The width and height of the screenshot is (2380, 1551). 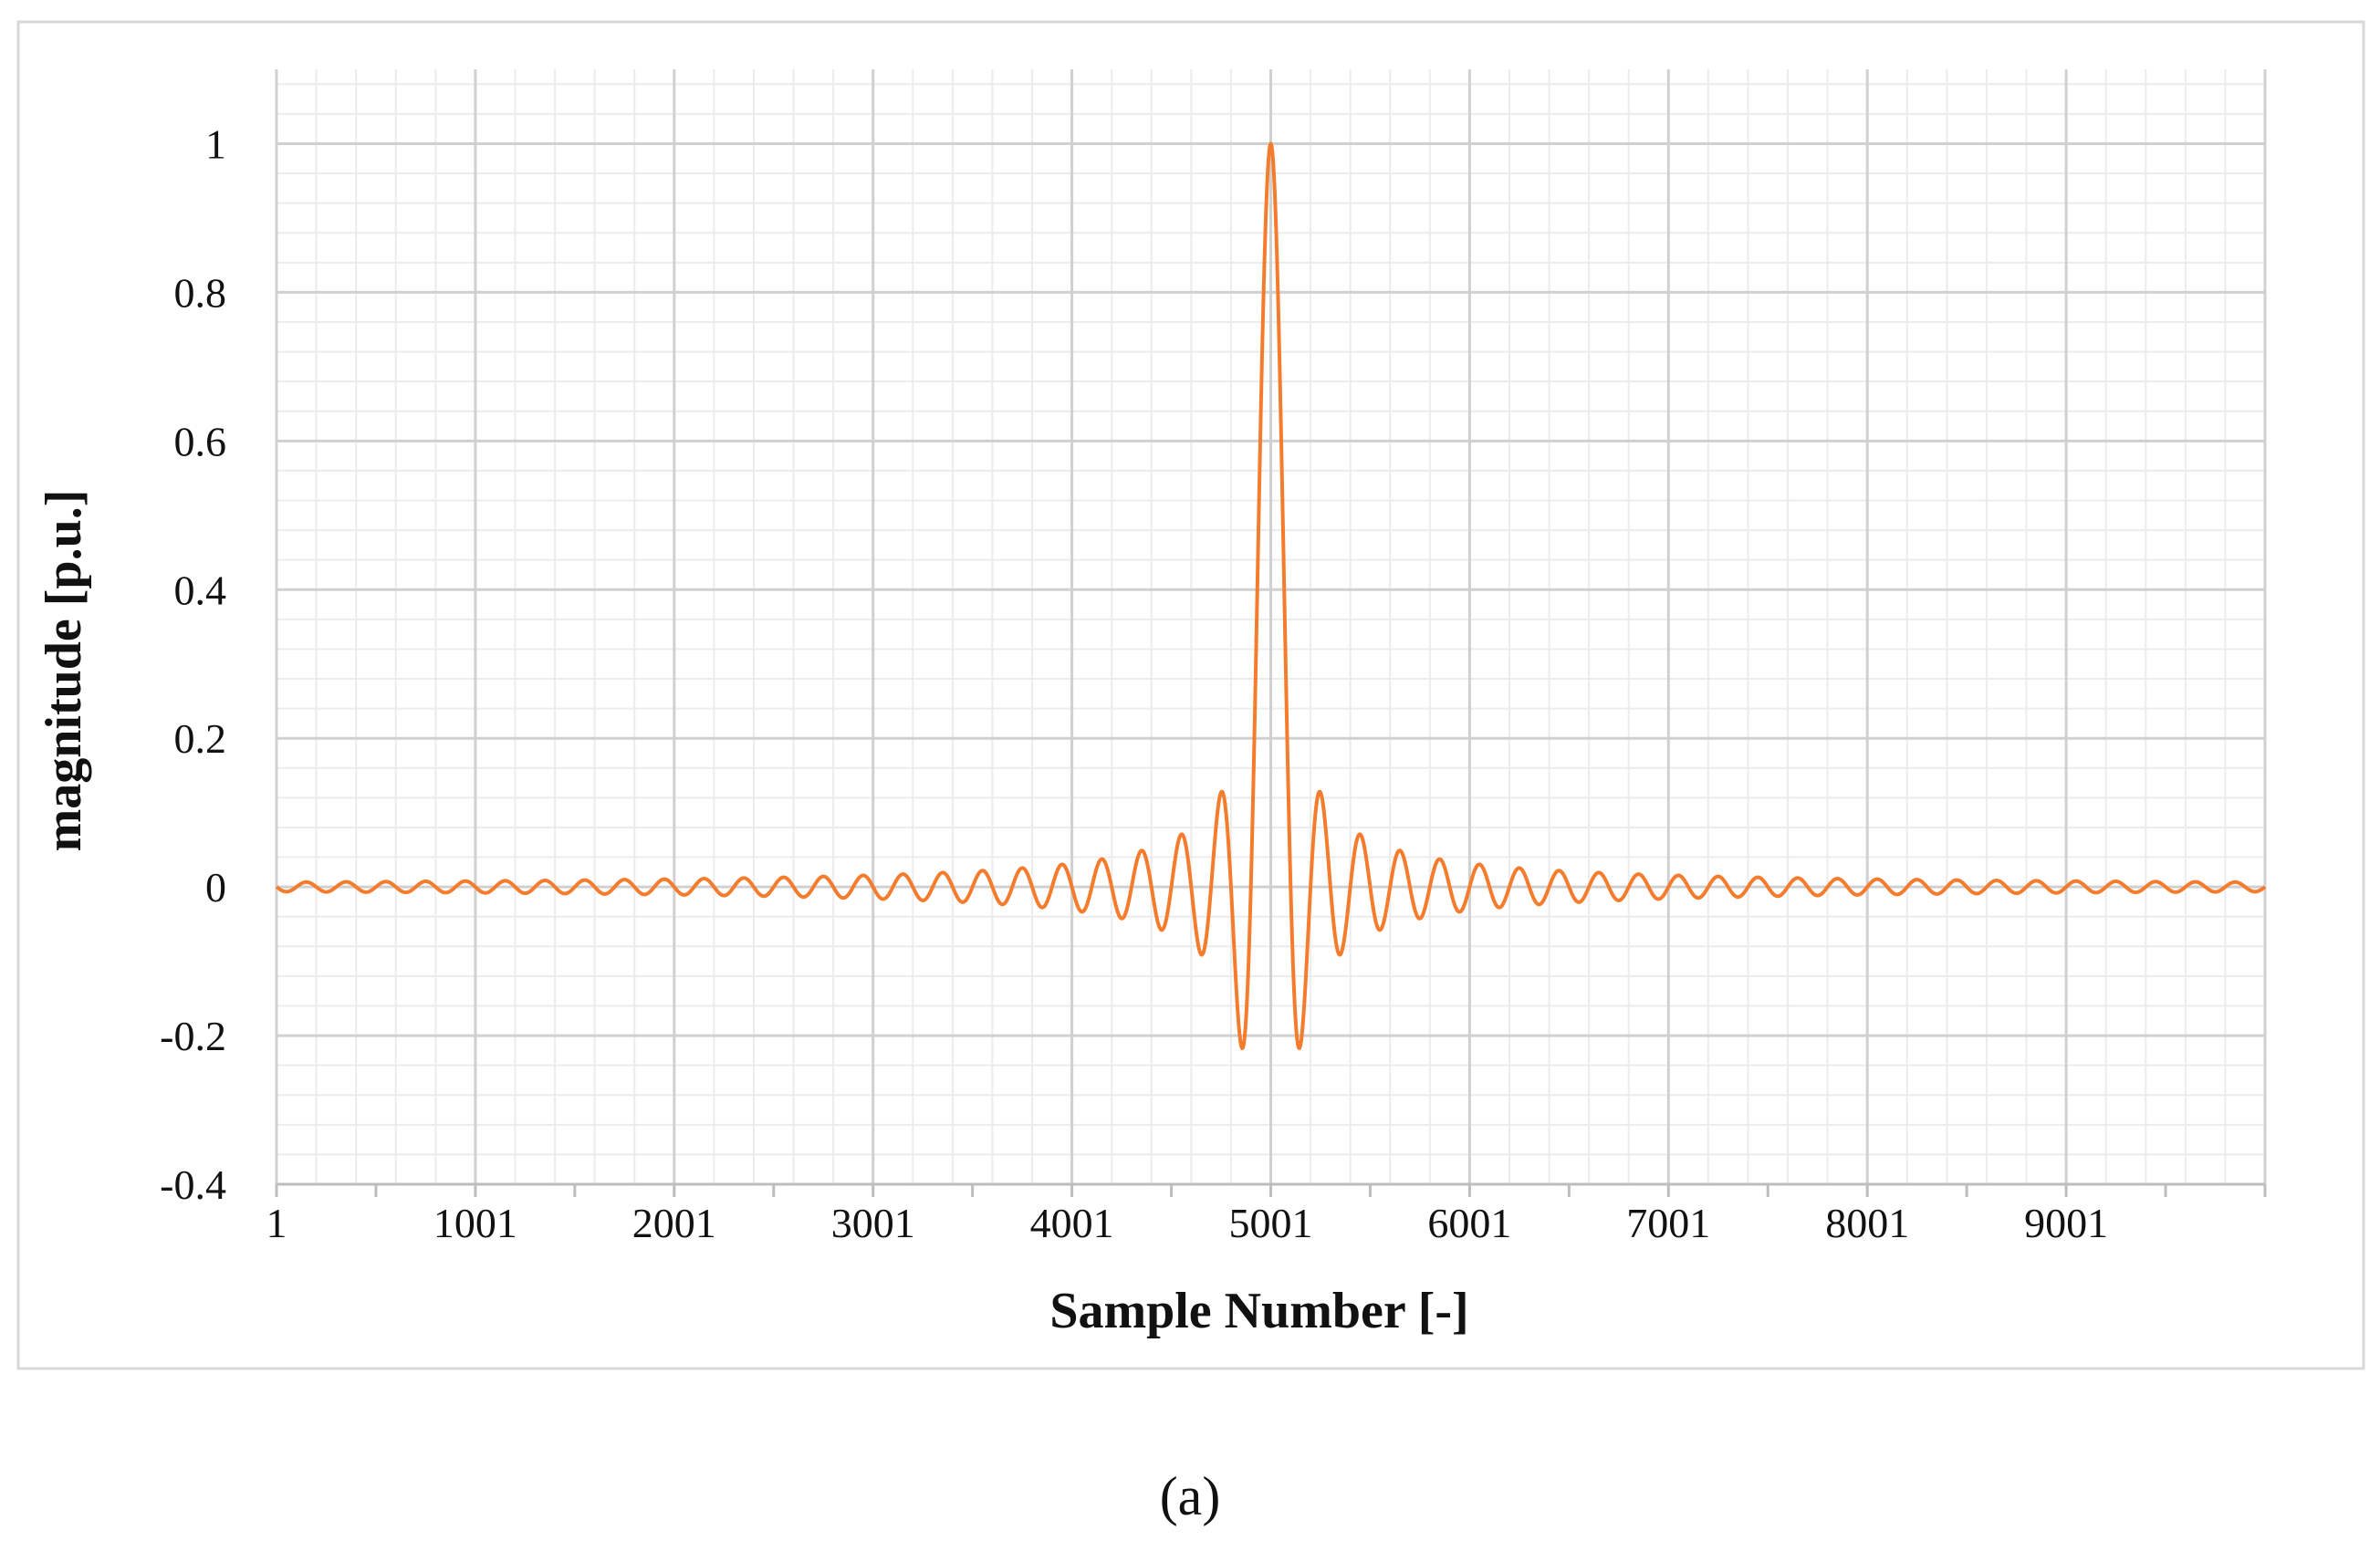 What do you see at coordinates (1187, 1223) in the screenshot?
I see `x-axis-tick-labels: 1 1001 2001 3001 4001 5001 6001 7001 8001 9001` at bounding box center [1187, 1223].